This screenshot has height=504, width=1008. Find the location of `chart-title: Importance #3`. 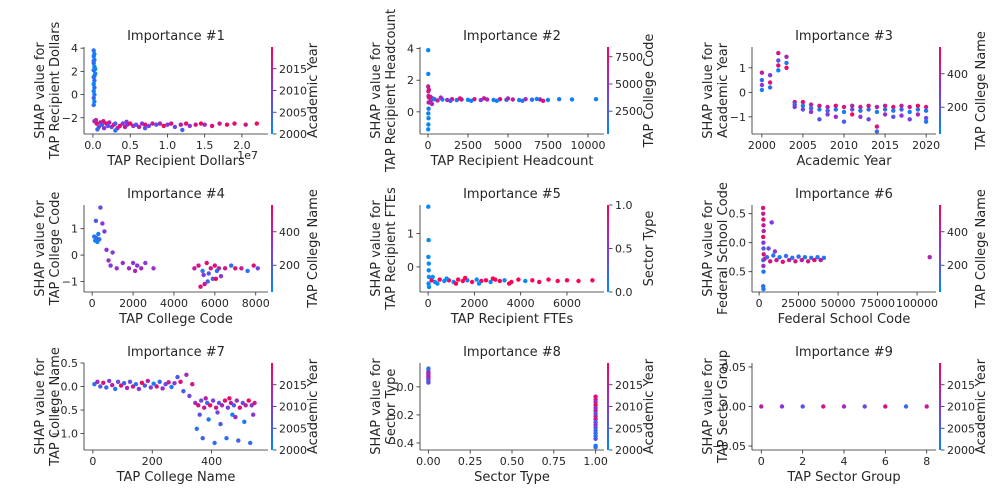

chart-title: Importance #3 is located at coordinates (844, 36).